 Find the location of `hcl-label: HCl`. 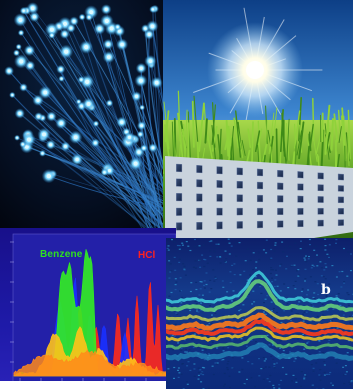

hcl-label: HCl is located at coordinates (147, 255).